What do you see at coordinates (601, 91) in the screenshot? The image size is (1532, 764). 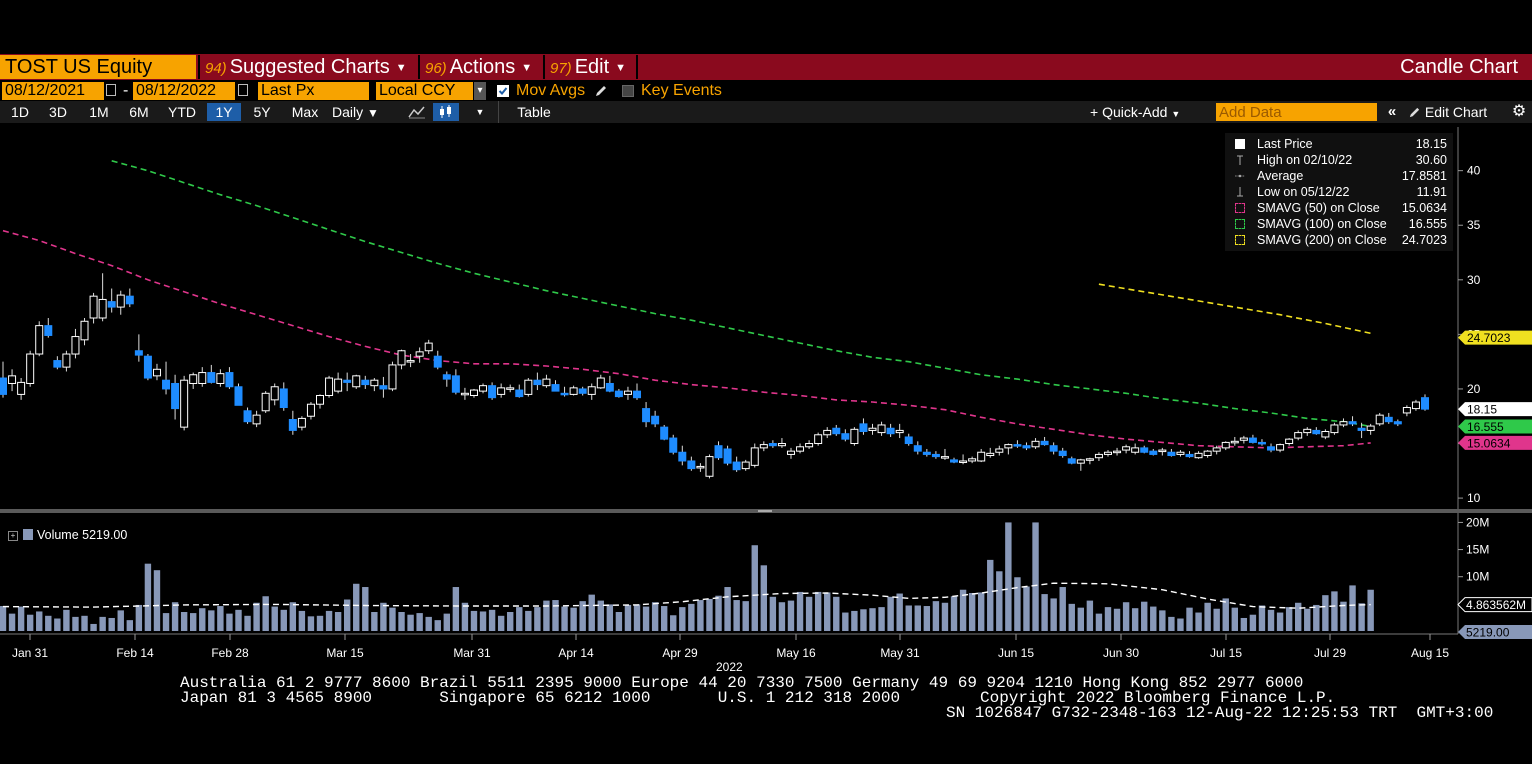 I see `pencil-icon` at bounding box center [601, 91].